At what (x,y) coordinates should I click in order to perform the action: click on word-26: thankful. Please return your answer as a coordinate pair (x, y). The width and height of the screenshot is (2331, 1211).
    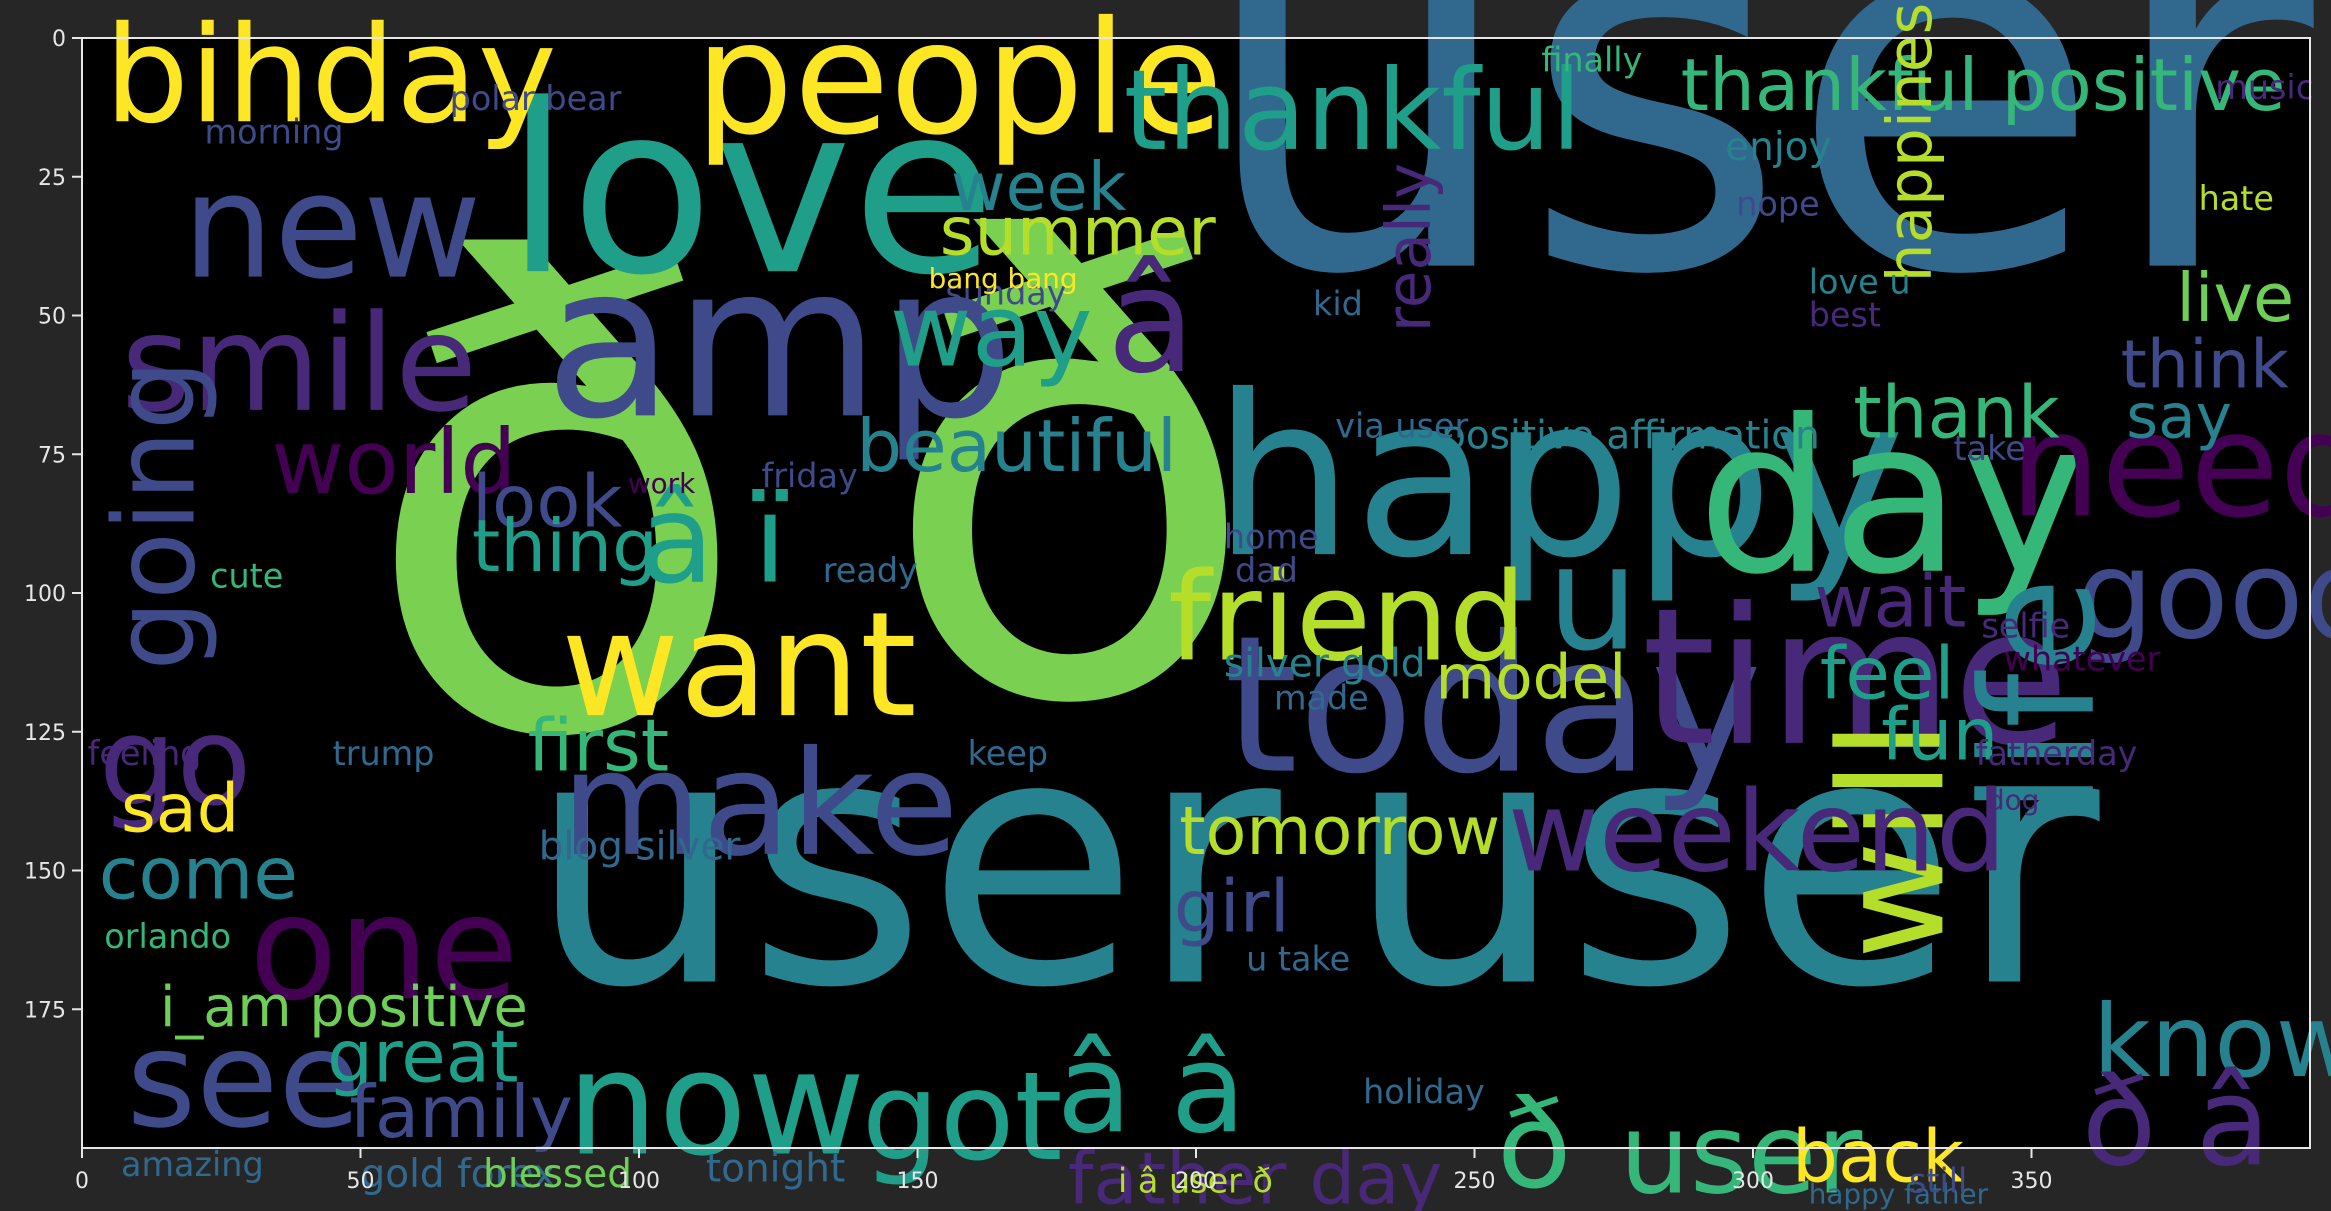
    Looking at the image, I should click on (1353, 111).